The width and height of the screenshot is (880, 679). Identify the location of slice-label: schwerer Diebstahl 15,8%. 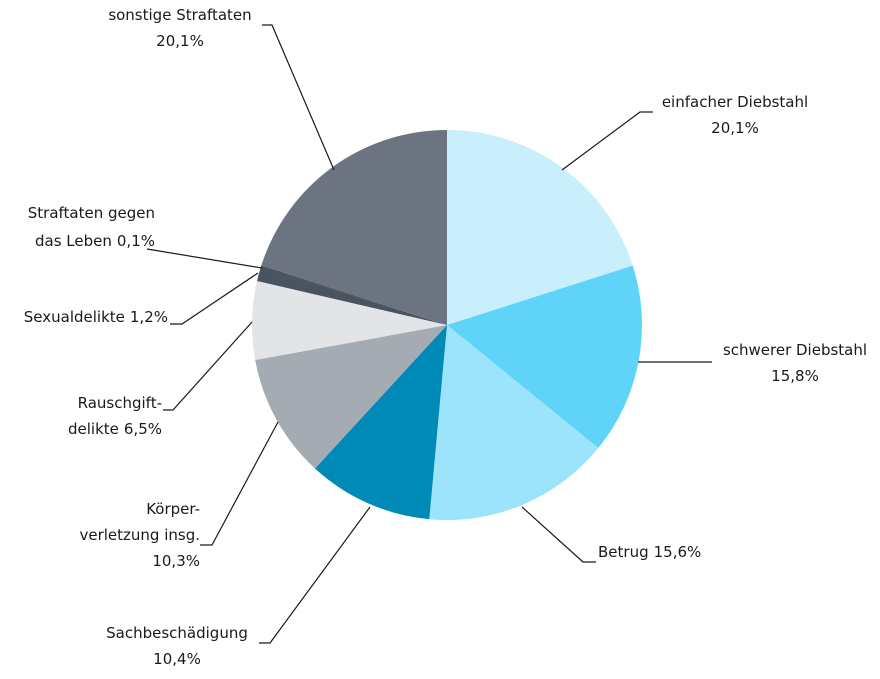
(795, 363).